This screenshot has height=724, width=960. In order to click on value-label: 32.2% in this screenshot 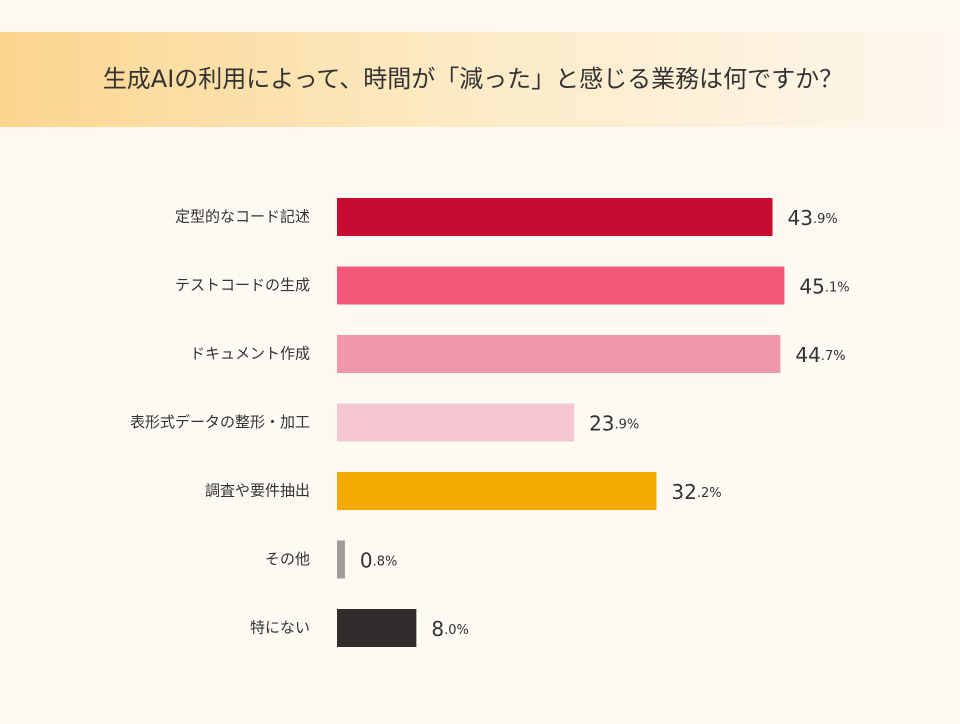, I will do `click(696, 492)`.